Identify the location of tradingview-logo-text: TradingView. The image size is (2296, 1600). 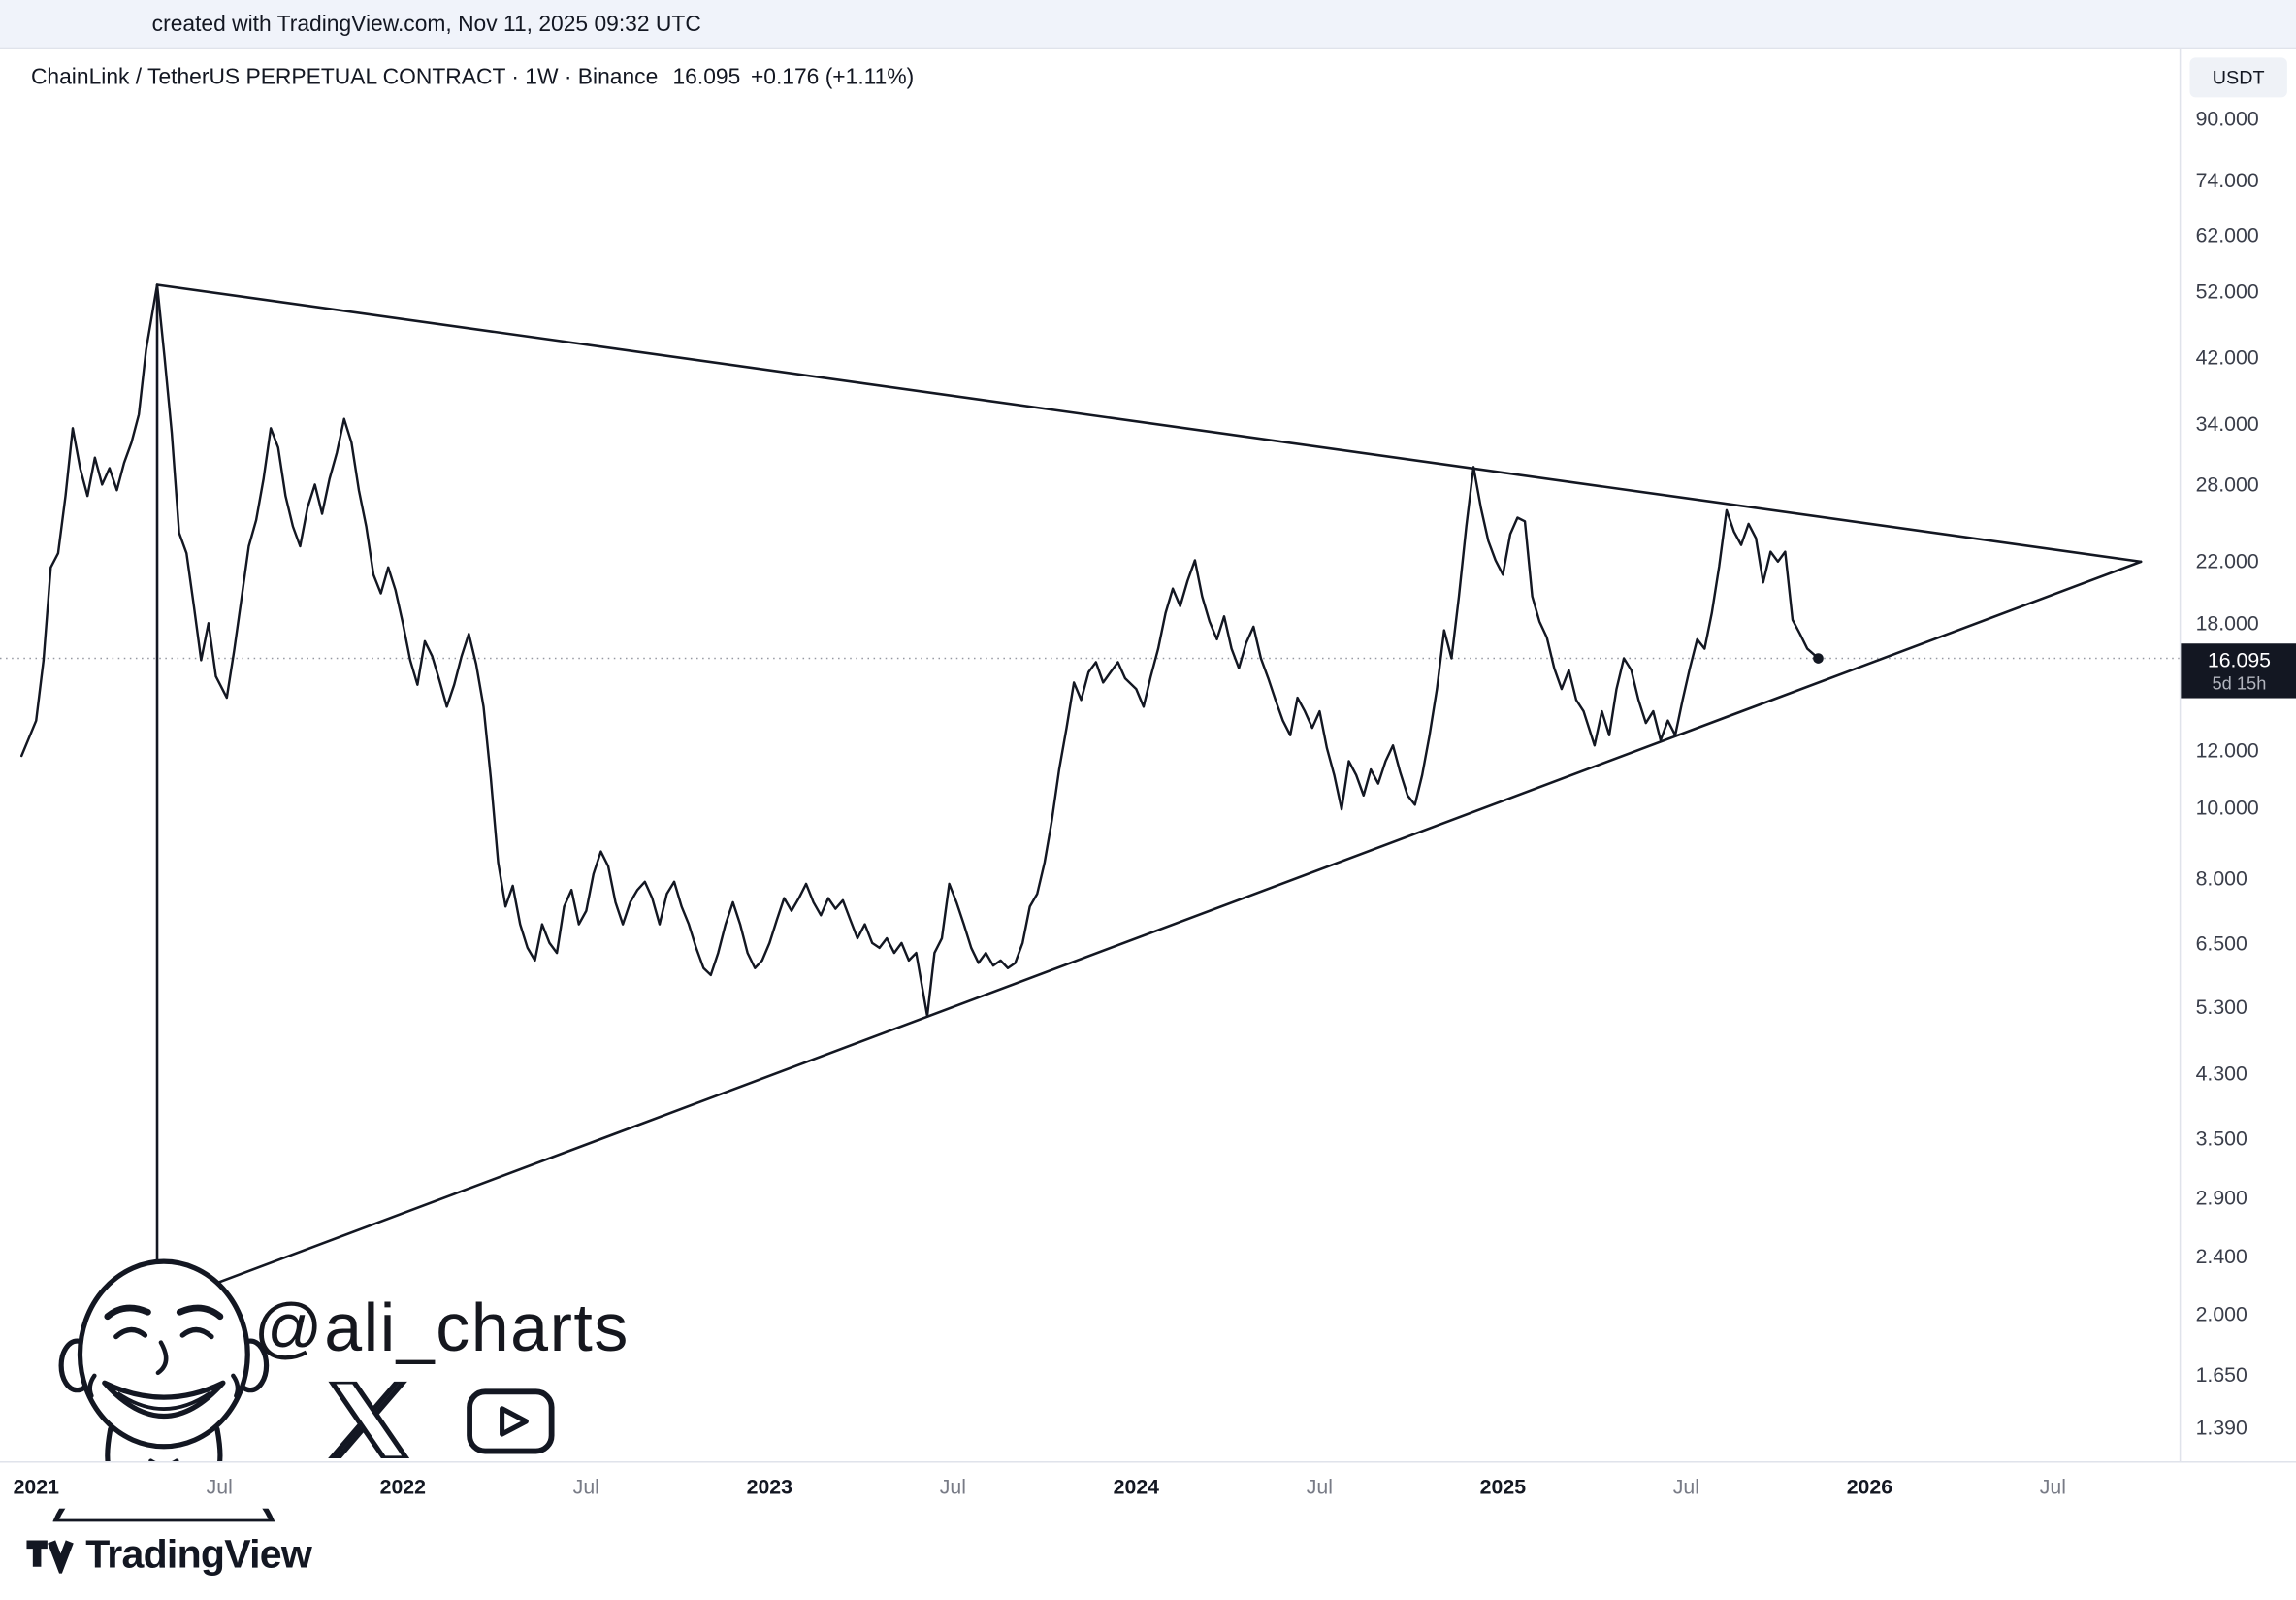
(199, 1553).